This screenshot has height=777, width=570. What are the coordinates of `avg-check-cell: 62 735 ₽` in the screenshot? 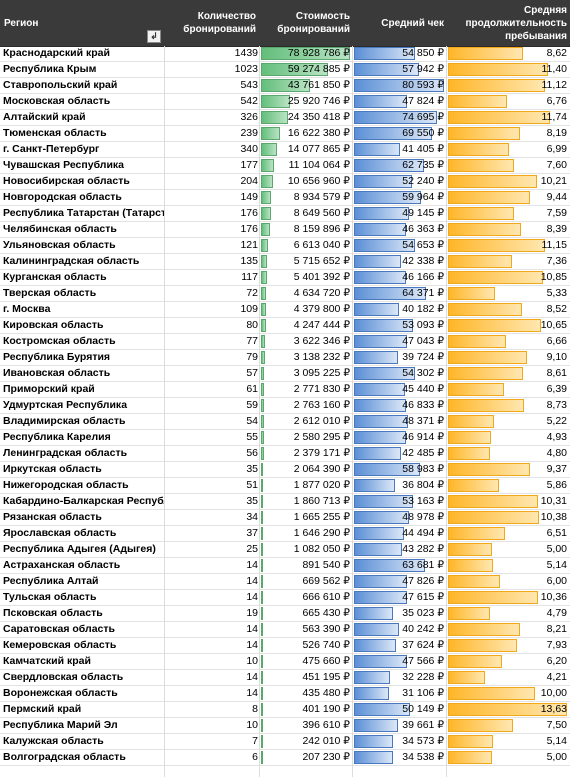 It's located at (400, 165).